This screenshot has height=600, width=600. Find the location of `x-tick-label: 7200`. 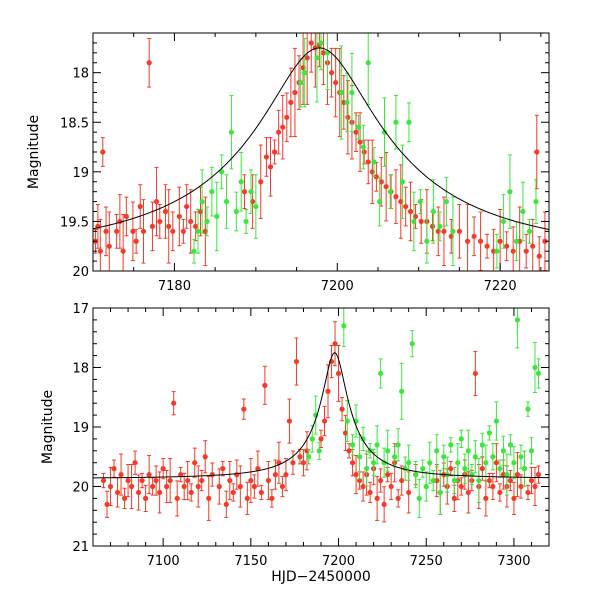

x-tick-label: 7200 is located at coordinates (338, 561).